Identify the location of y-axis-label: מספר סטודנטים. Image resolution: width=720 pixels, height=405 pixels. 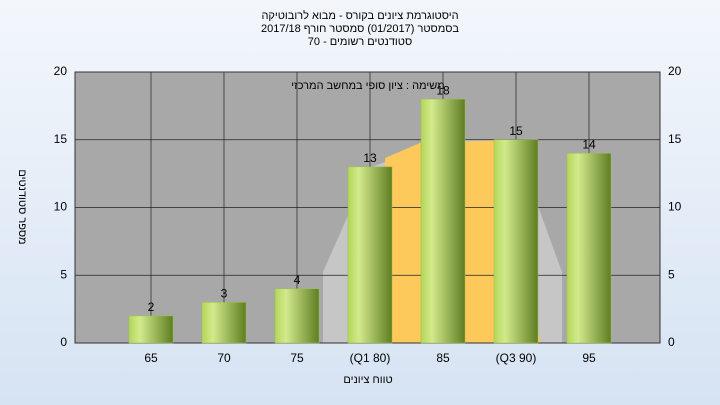
(22, 206).